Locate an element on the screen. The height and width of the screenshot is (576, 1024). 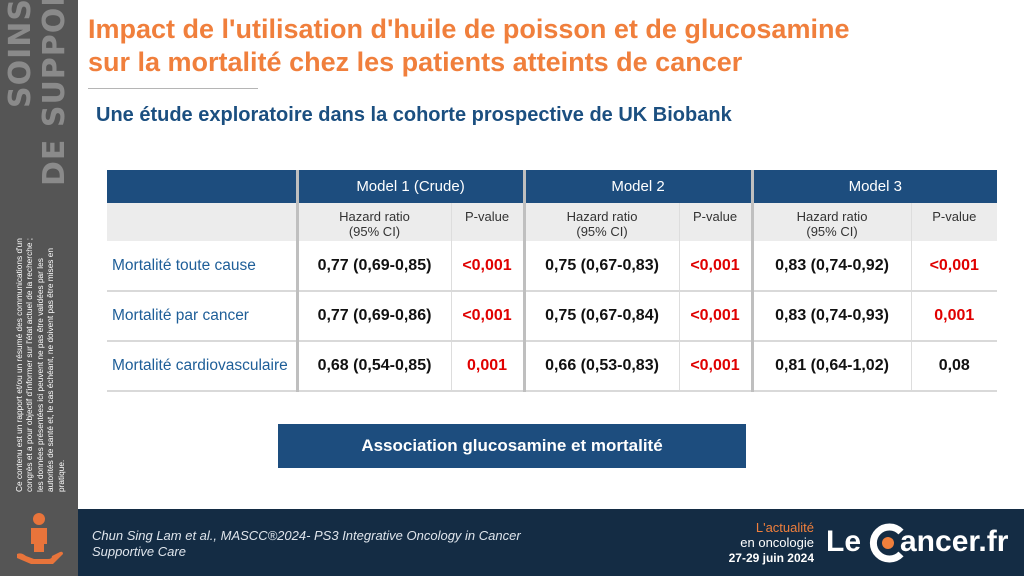
logo-le-text: Le is located at coordinates (844, 541).